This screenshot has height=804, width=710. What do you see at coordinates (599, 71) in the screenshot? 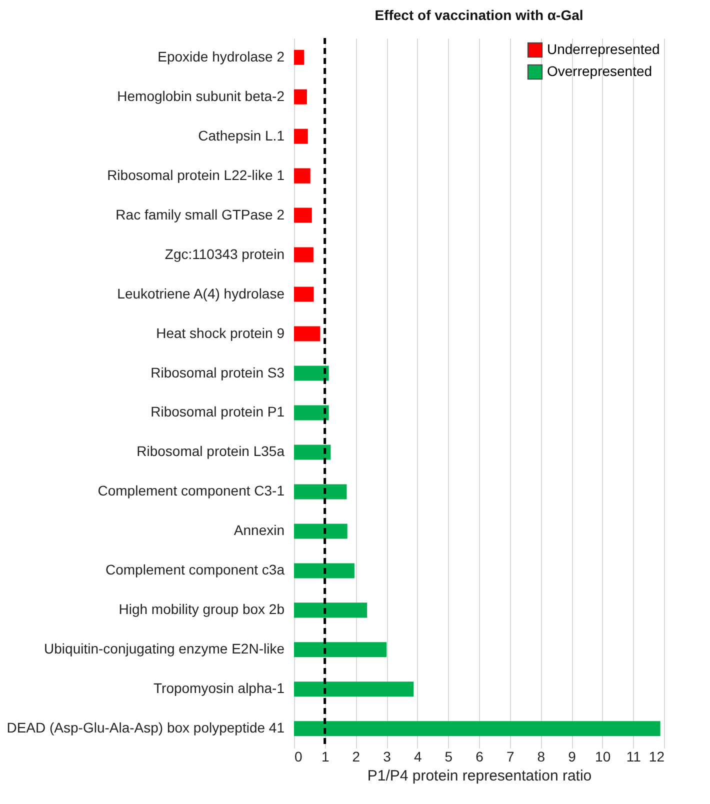
I see `legend-label: Overrepresented` at bounding box center [599, 71].